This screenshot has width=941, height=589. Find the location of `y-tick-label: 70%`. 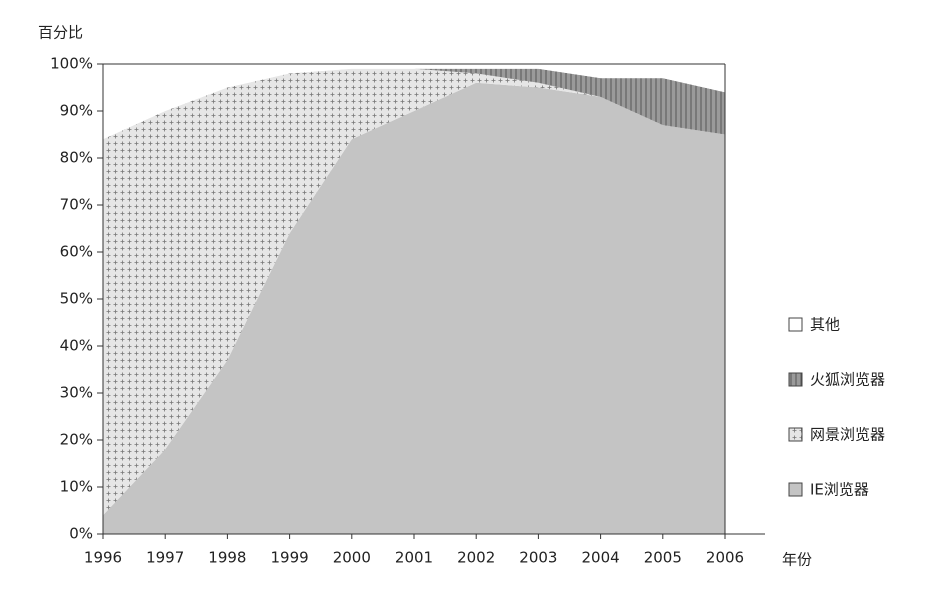

y-tick-label: 70% is located at coordinates (76, 205).